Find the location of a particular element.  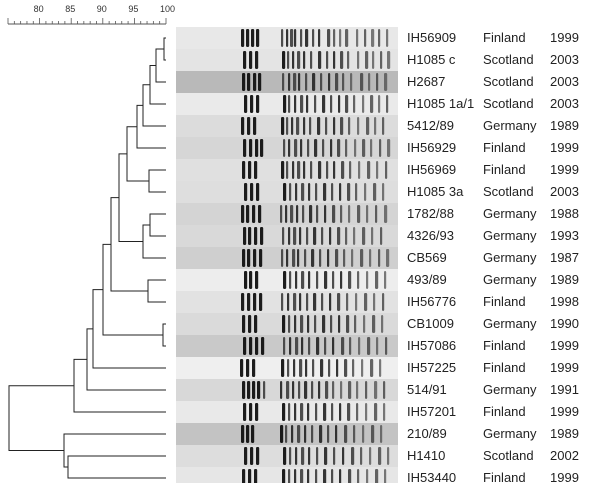

isolate-year: 1988 is located at coordinates (564, 213).